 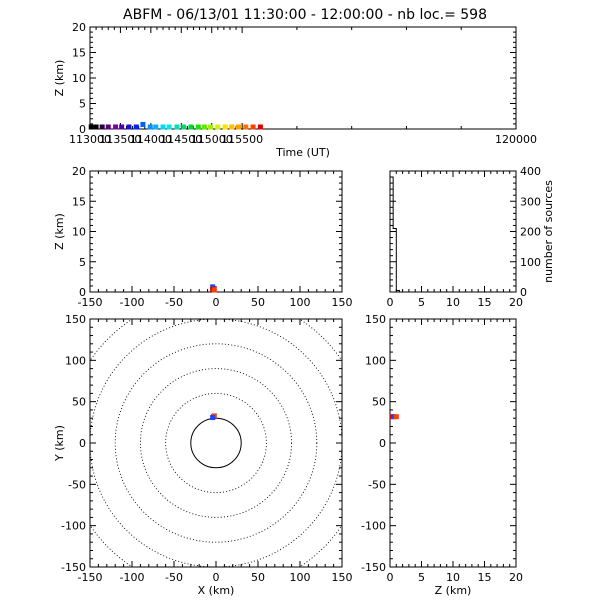 I want to click on y-tick-label: 200, so click(x=530, y=232).